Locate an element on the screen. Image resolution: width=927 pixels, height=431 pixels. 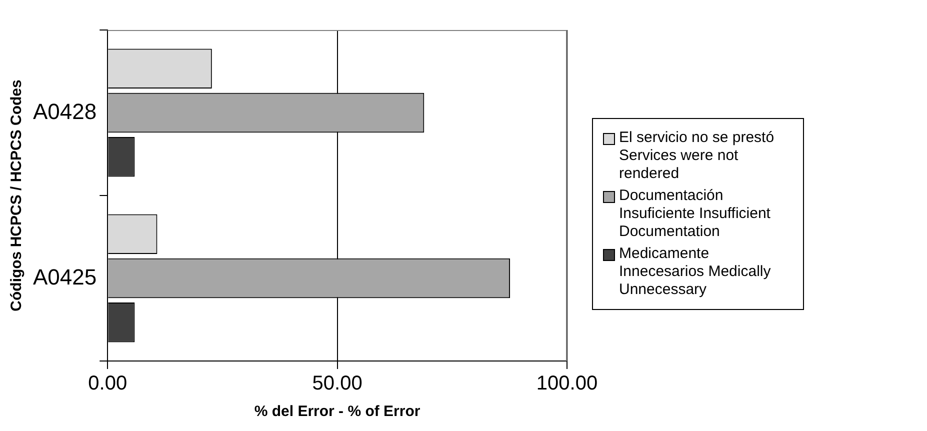
x-tick-label: 50.00 is located at coordinates (337, 383).